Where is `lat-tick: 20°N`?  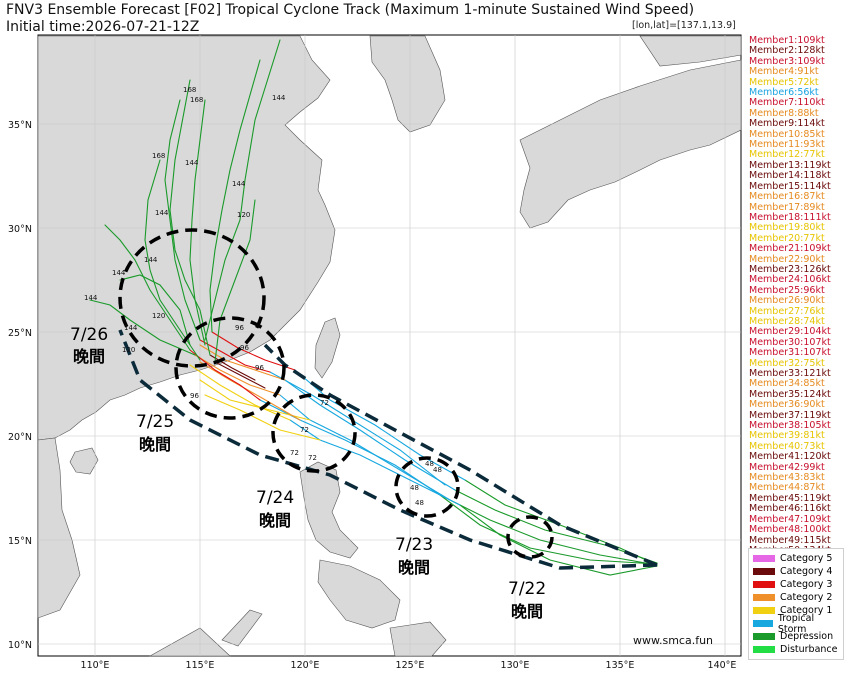
lat-tick: 20°N is located at coordinates (20, 437).